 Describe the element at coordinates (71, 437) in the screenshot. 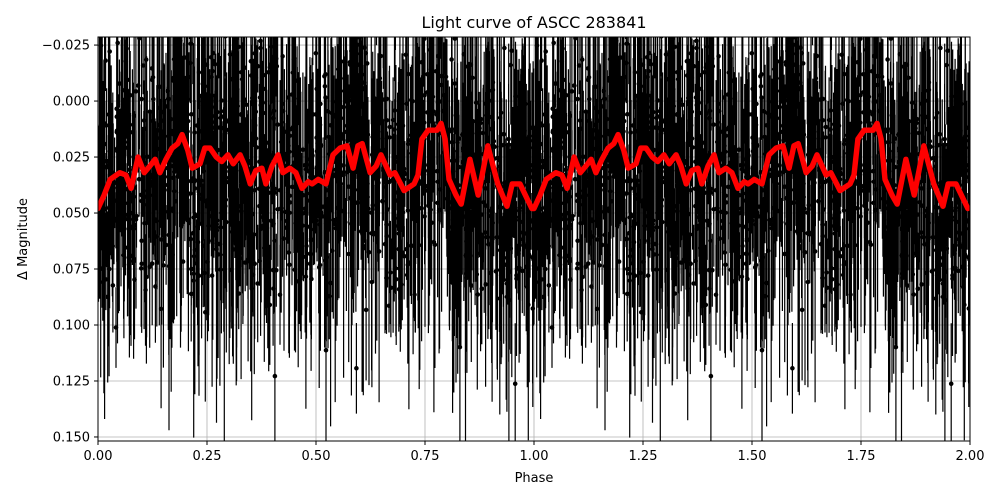

I see `y-tick-label: 0.150` at that location.